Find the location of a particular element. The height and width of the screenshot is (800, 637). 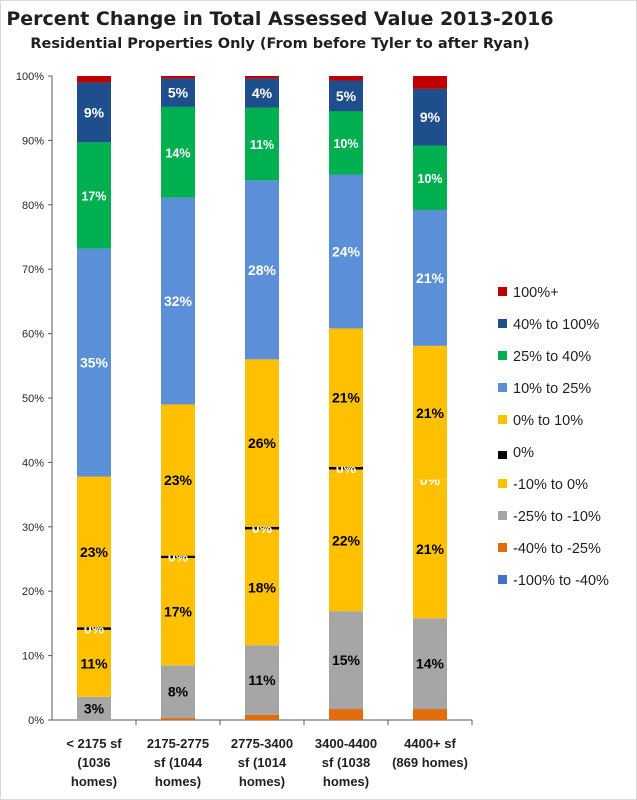

data-label: 26% is located at coordinates (262, 443).